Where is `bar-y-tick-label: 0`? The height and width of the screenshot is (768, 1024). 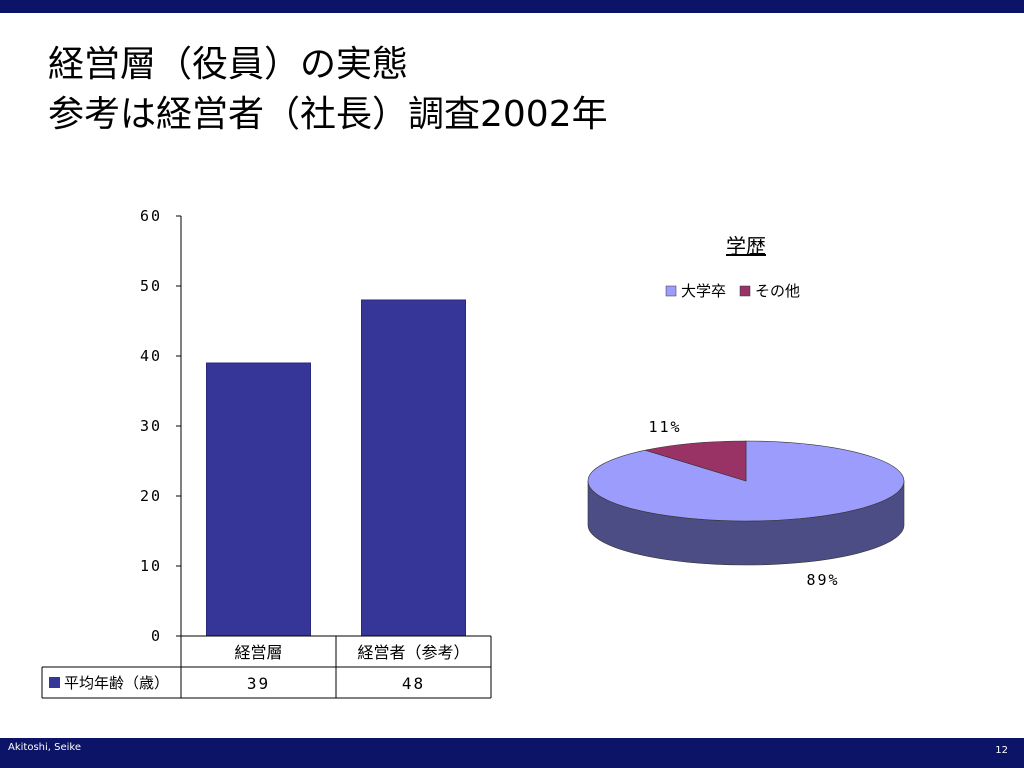
bar-y-tick-label: 0 is located at coordinates (156, 636).